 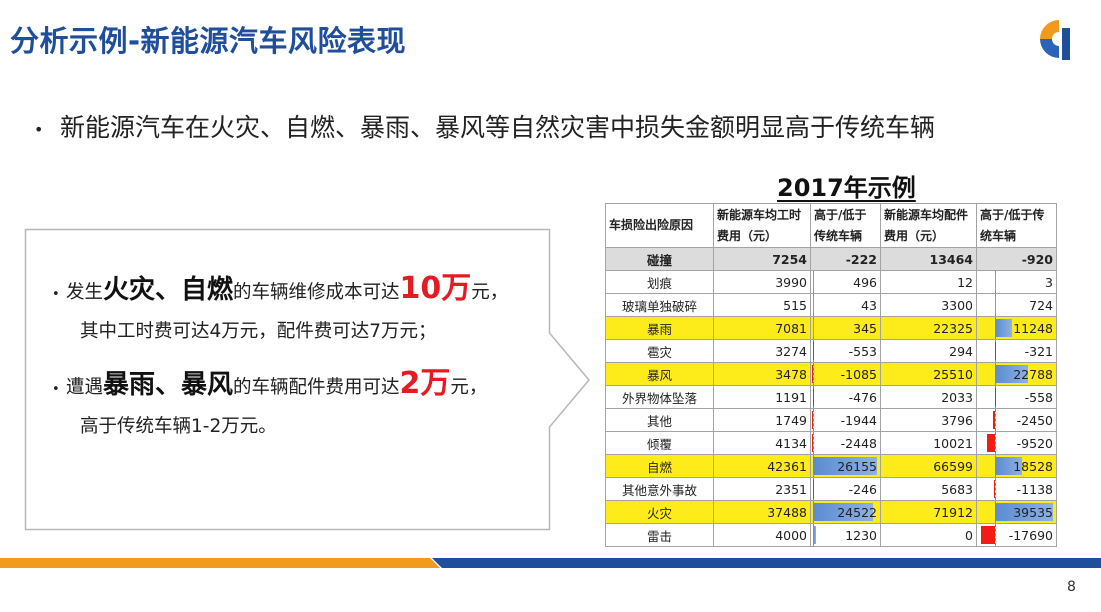 I want to click on callout-text: 发生, so click(x=85, y=292).